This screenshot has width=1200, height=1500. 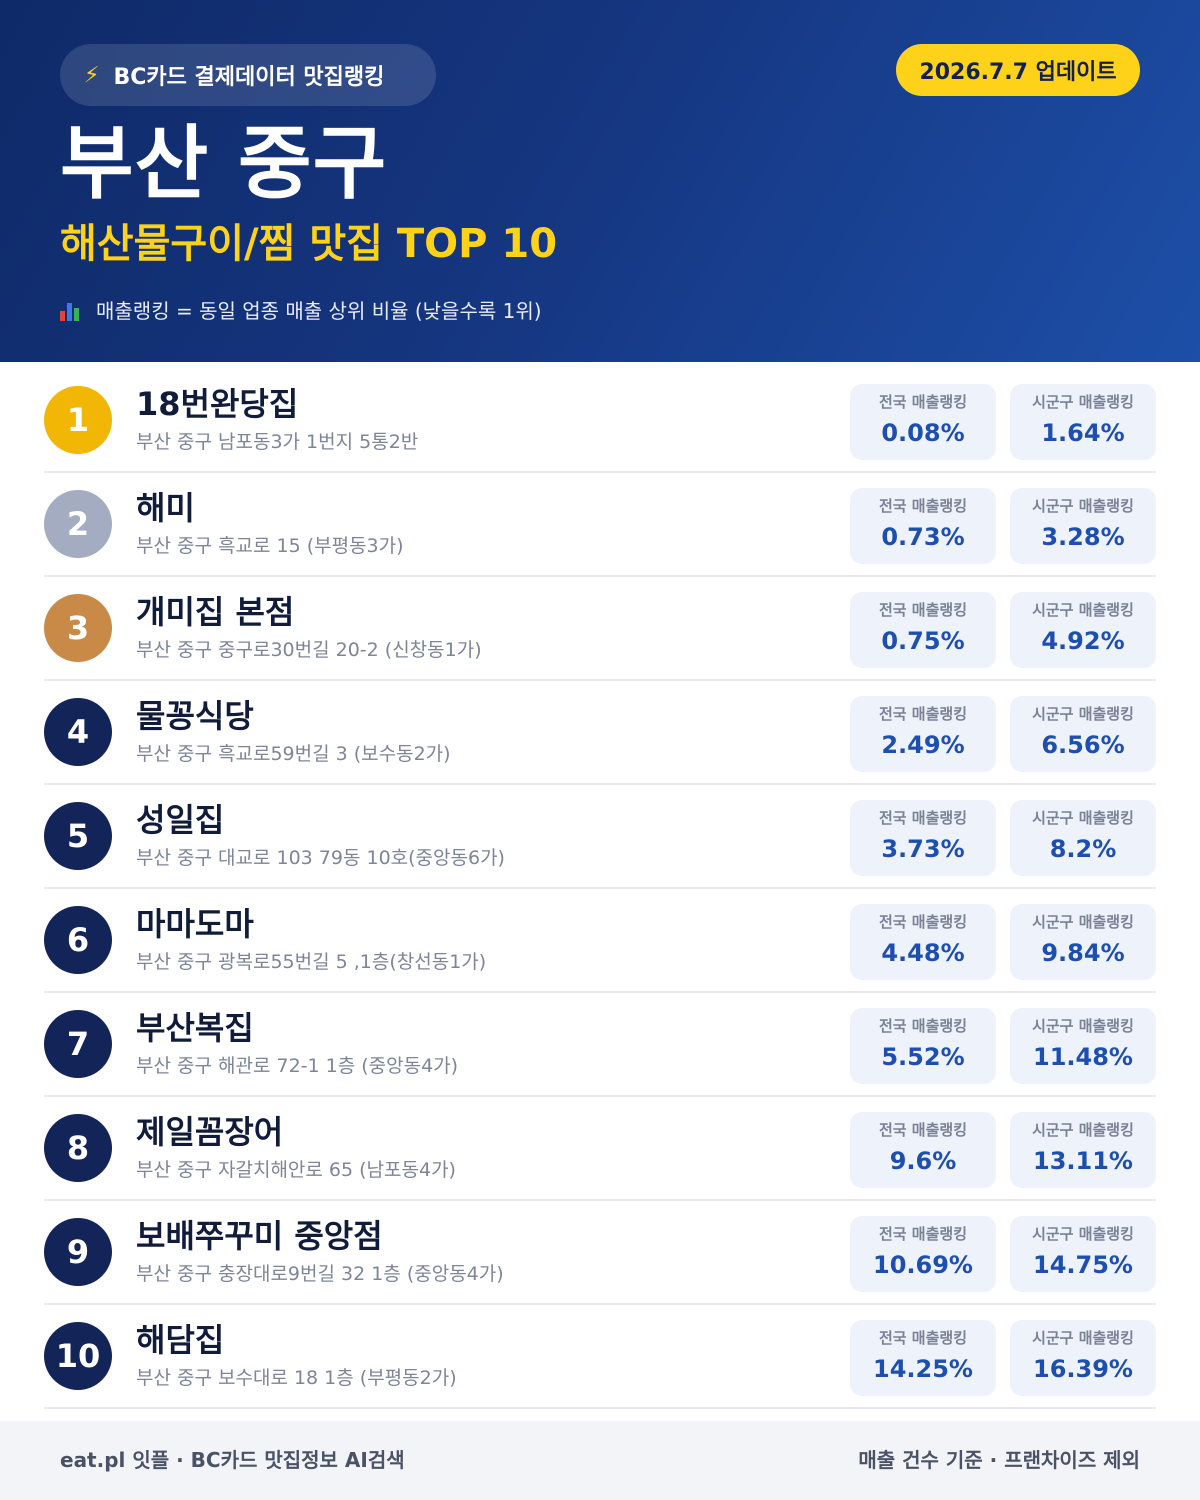 What do you see at coordinates (1083, 953) in the screenshot?
I see `district-sales-rank-value: 9.84%` at bounding box center [1083, 953].